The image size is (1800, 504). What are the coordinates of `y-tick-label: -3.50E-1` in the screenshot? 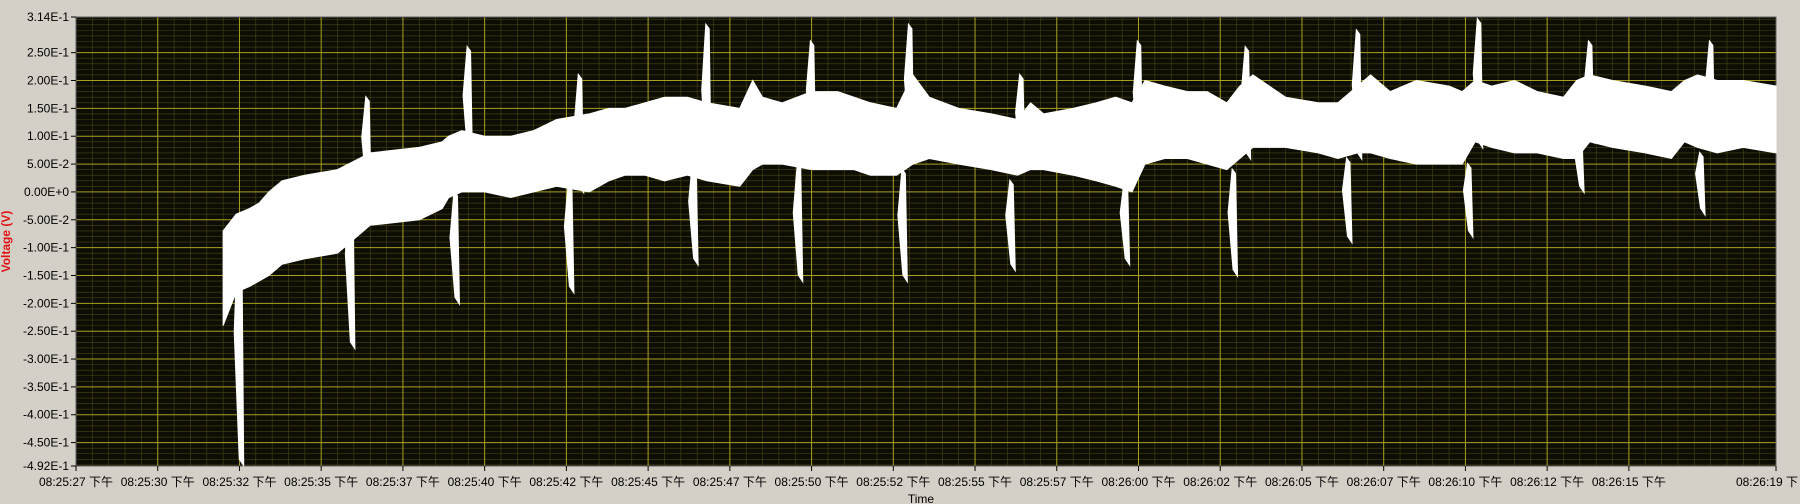 It's located at (46, 387).